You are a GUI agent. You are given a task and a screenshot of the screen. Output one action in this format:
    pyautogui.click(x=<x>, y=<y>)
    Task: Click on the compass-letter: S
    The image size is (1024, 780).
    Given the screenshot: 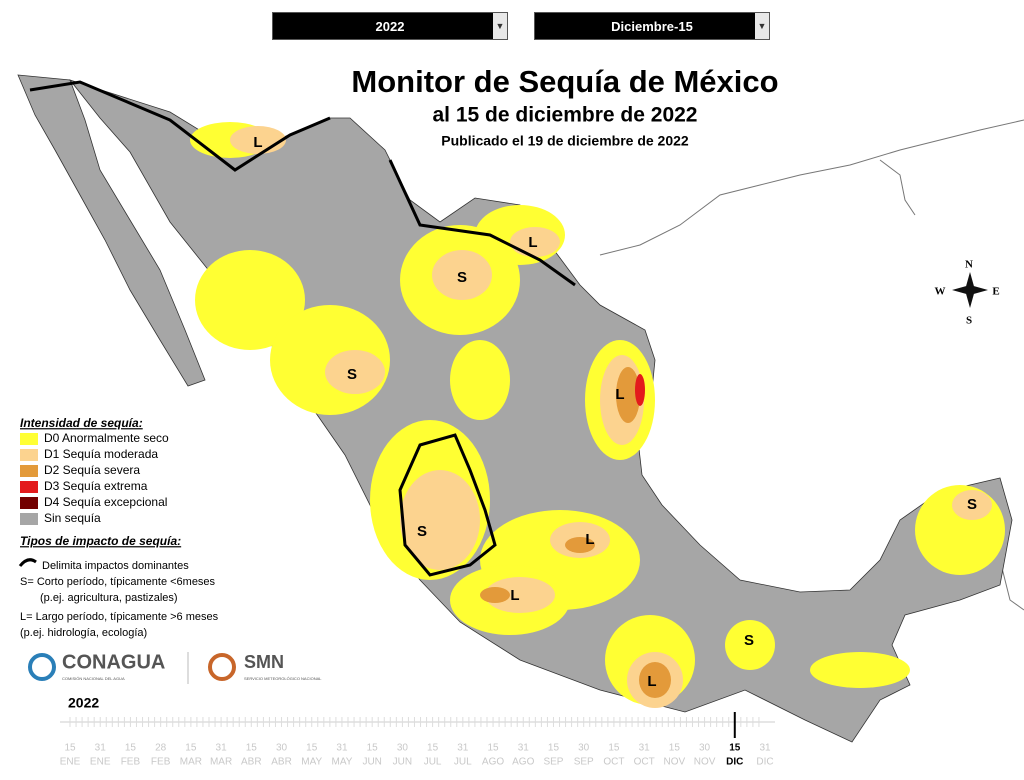 What is the action you would take?
    pyautogui.click(x=969, y=321)
    